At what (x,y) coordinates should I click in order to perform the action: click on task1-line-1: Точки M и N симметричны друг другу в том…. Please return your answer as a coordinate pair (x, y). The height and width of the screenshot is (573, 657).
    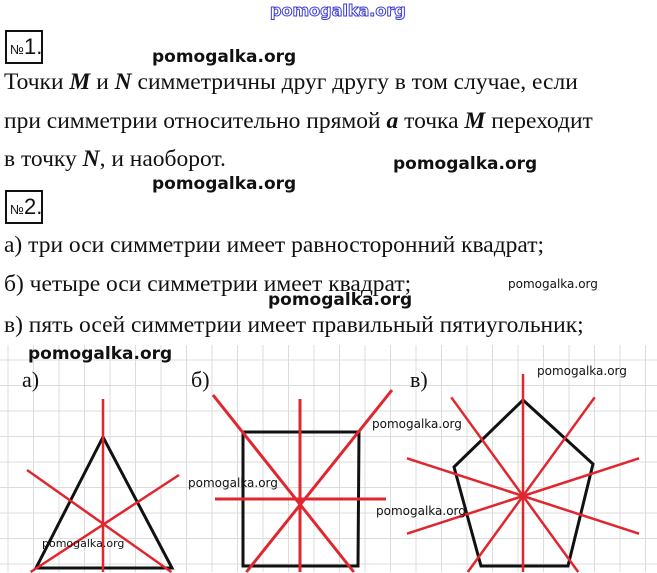
    Looking at the image, I should click on (291, 82).